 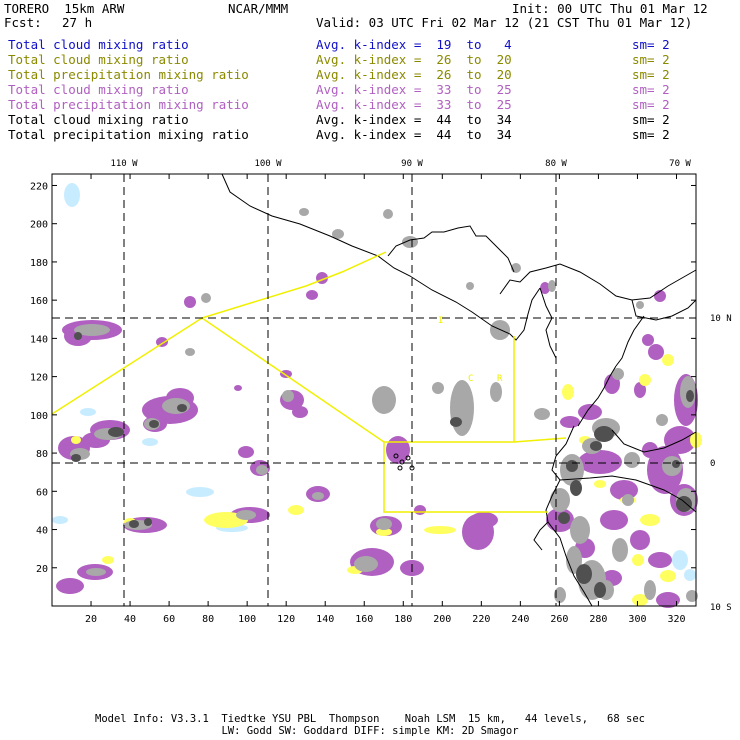 I want to click on x-tick-label: 320, so click(x=676, y=619).